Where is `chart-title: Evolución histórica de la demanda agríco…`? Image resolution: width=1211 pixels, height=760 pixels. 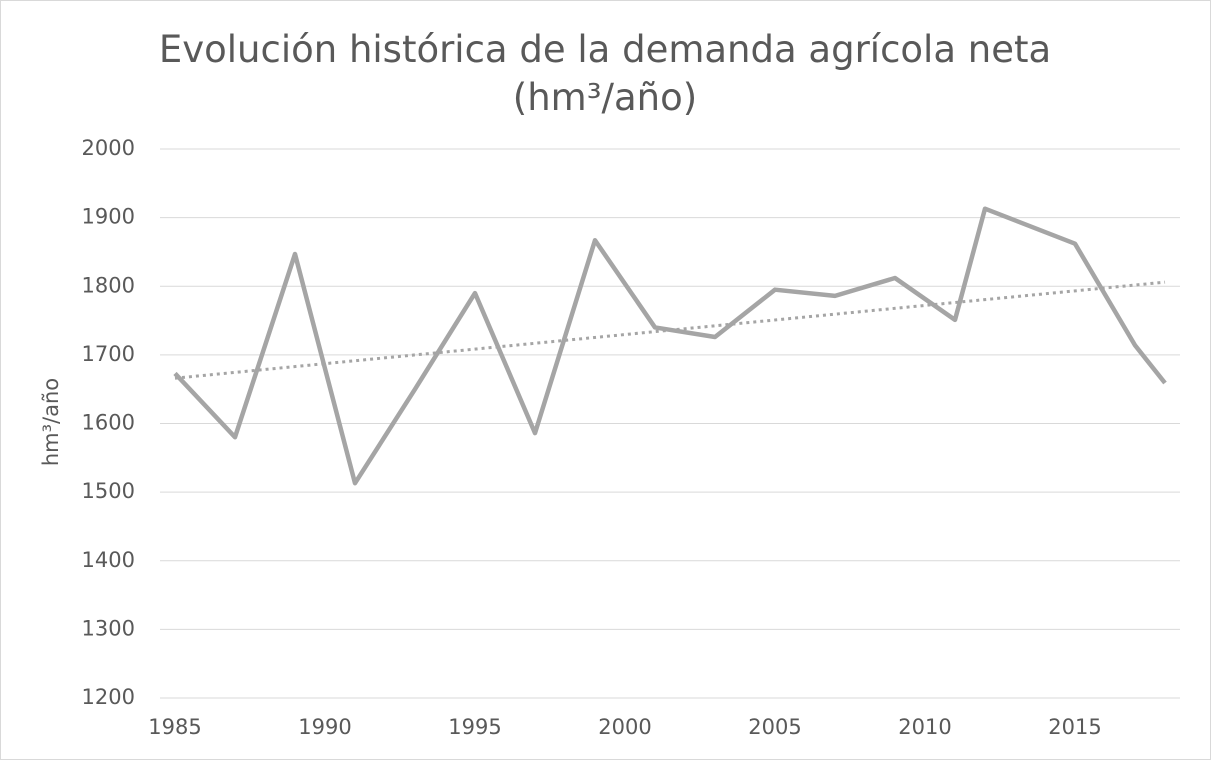
chart-title: Evolución histórica de la demanda agríco… is located at coordinates (605, 73).